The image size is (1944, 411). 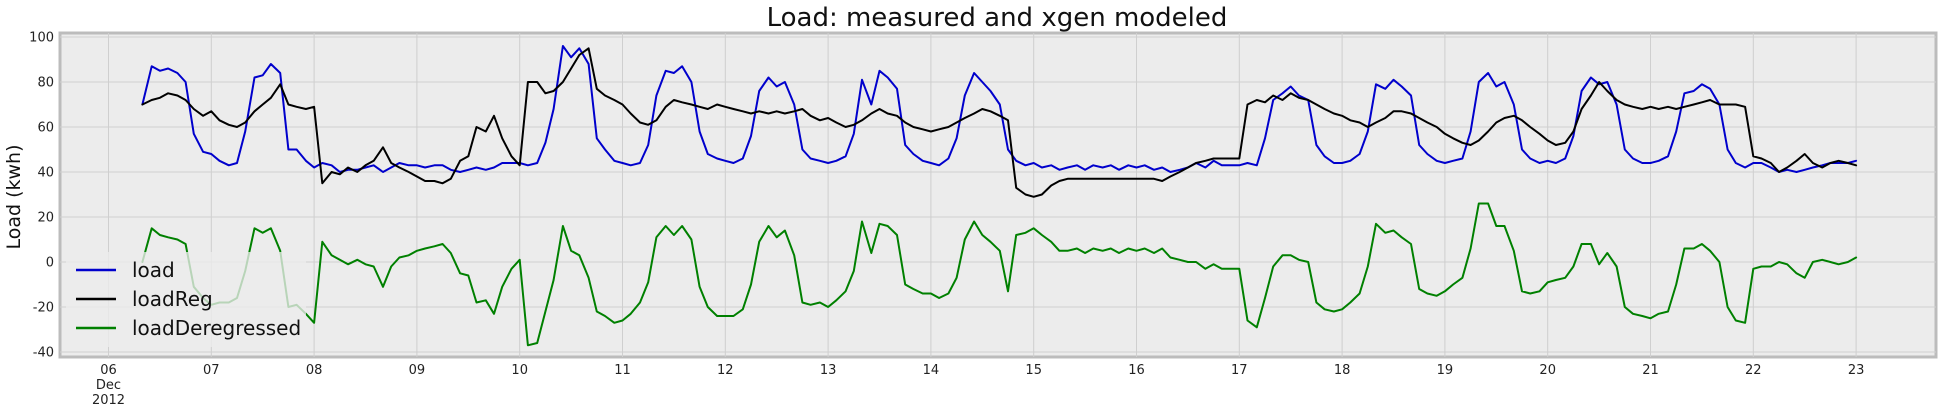 What do you see at coordinates (622, 370) in the screenshot?
I see `x-tick-label: 11` at bounding box center [622, 370].